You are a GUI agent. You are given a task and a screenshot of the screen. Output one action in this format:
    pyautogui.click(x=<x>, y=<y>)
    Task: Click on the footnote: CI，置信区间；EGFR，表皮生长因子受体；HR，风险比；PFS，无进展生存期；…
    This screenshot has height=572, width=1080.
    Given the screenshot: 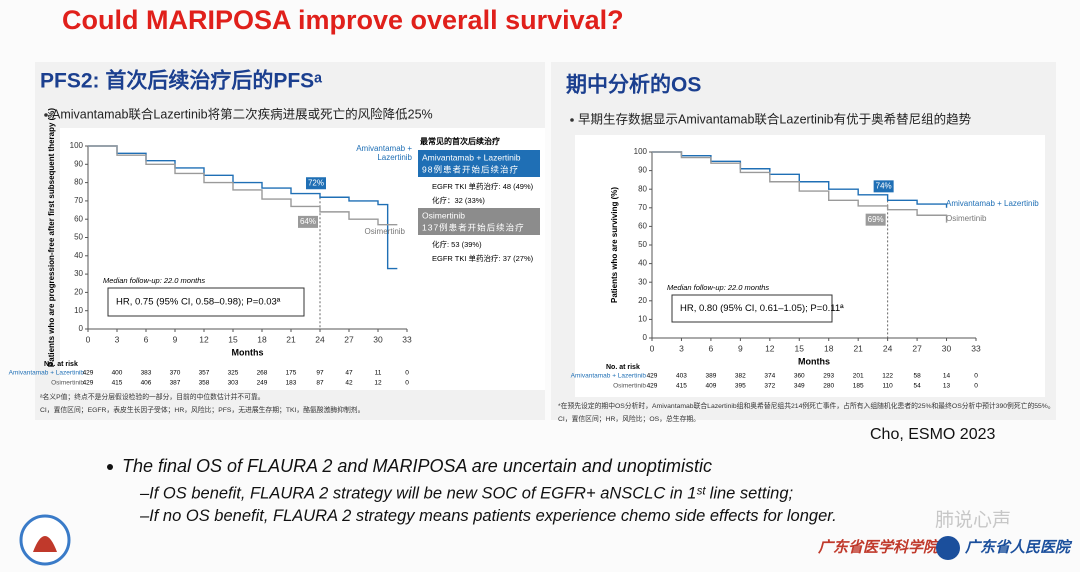 What is the action you would take?
    pyautogui.click(x=202, y=409)
    